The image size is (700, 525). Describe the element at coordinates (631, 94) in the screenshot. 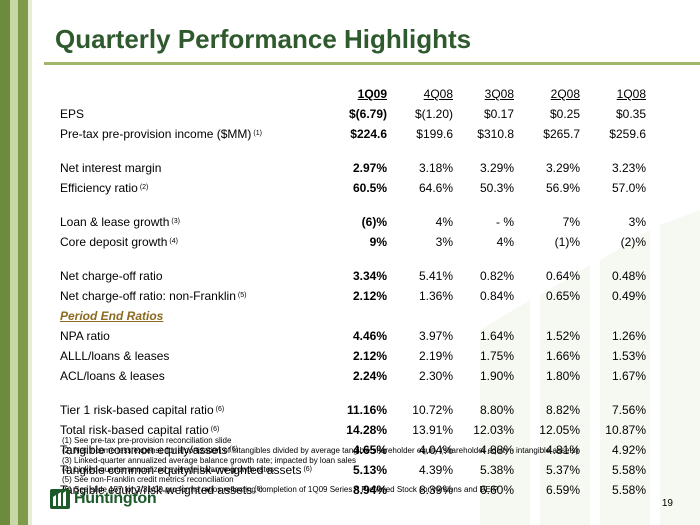

I see `column-header: 1Q08` at that location.